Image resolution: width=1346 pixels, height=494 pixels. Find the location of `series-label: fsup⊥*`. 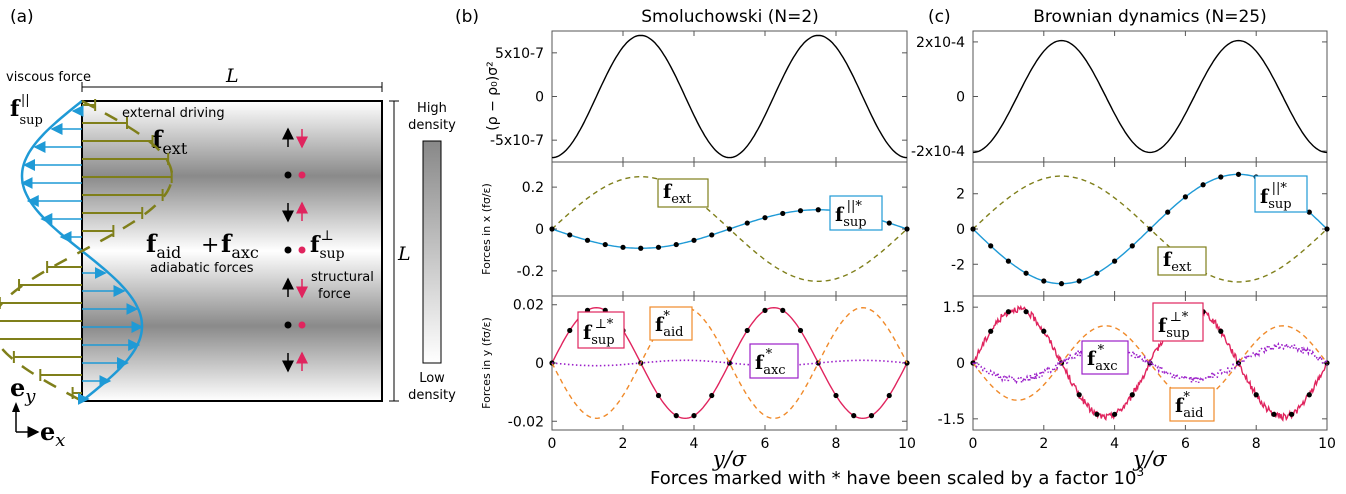

series-label: fsup⊥* is located at coordinates (599, 332).